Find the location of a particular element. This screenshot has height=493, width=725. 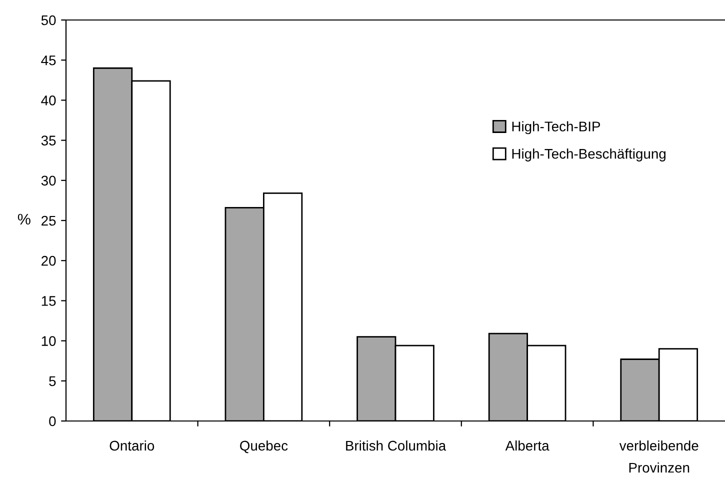

legend-label: High-Tech-BIP is located at coordinates (556, 127).